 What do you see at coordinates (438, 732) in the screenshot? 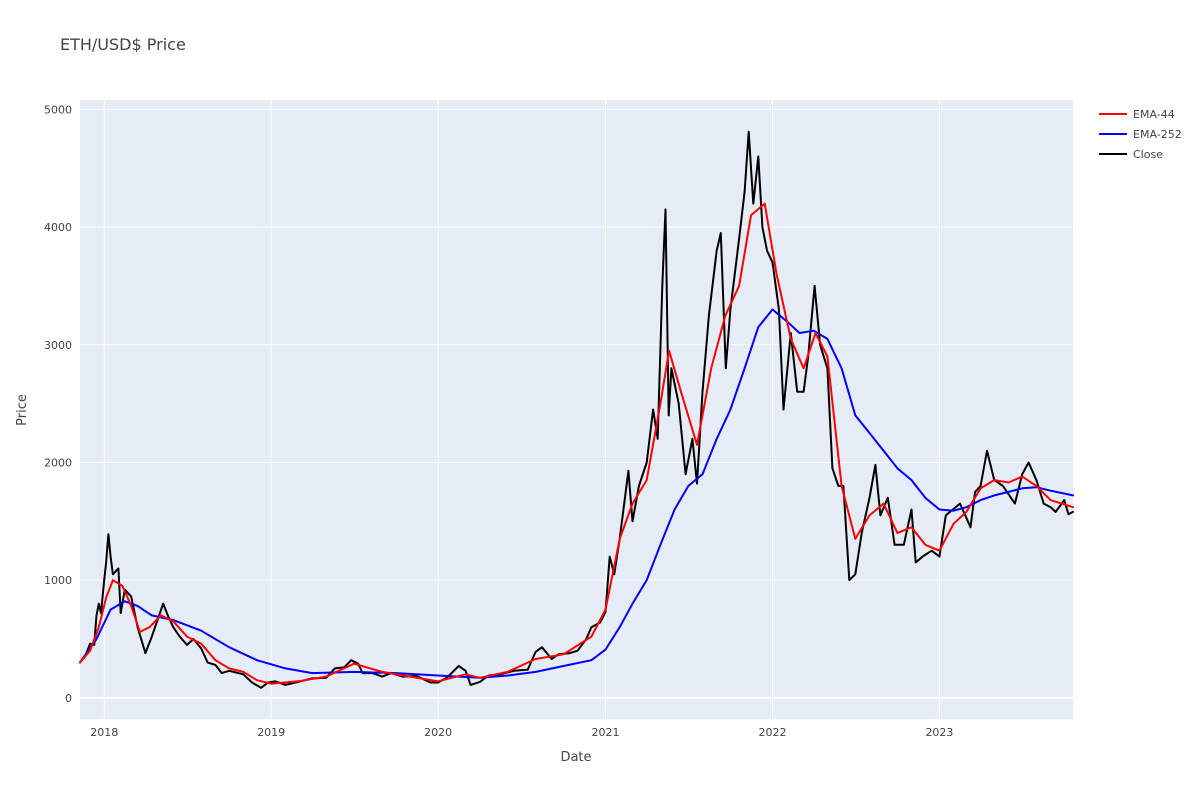
I see `x-tick-label: 2020` at bounding box center [438, 732].